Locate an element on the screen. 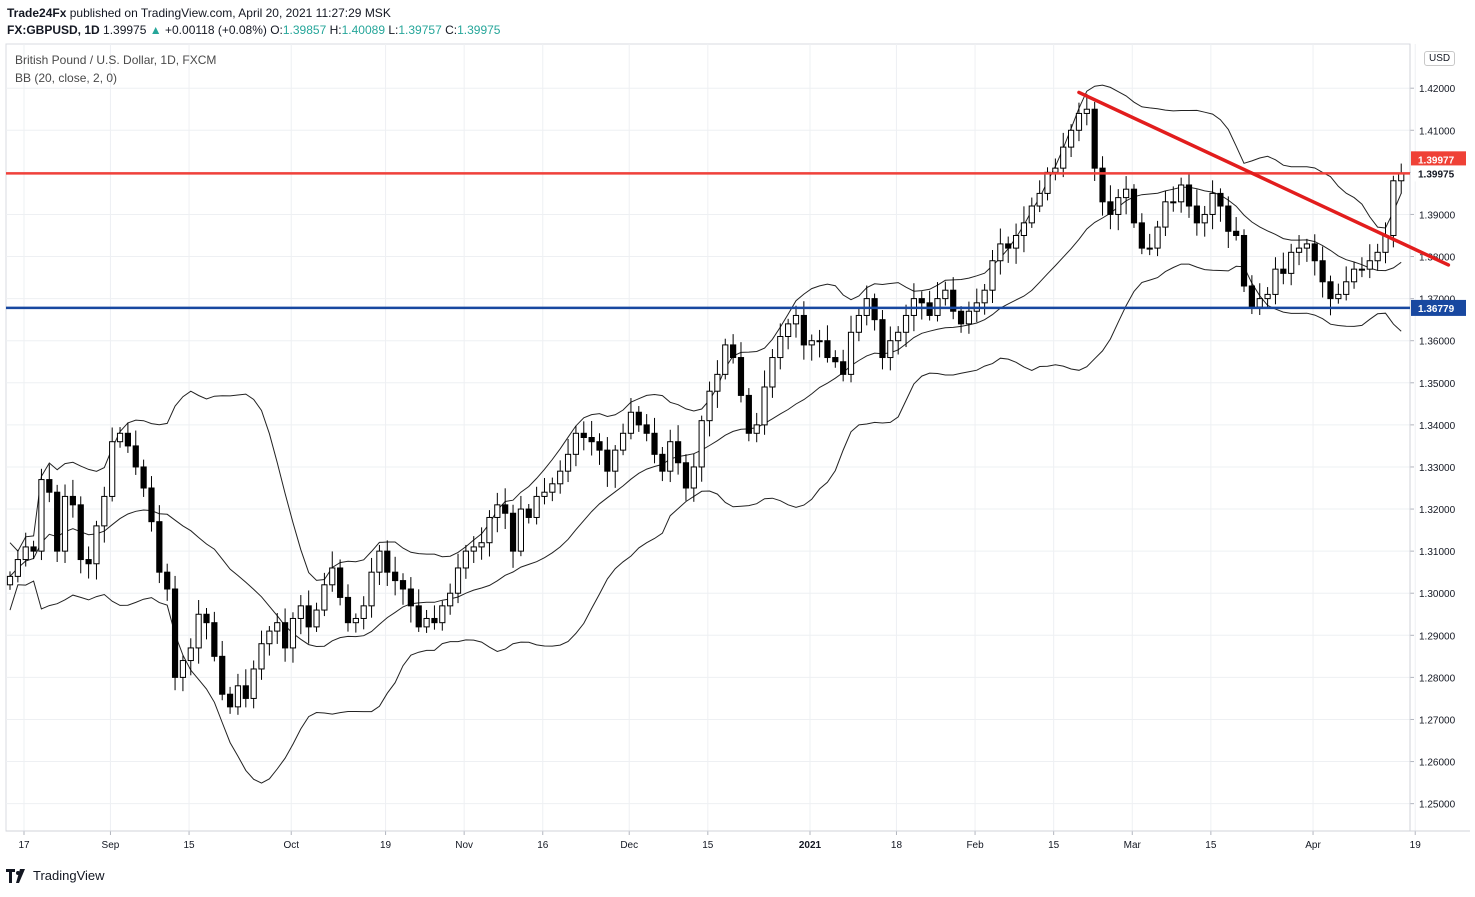 The width and height of the screenshot is (1475, 897). x-tick-label: 2021 is located at coordinates (810, 845).